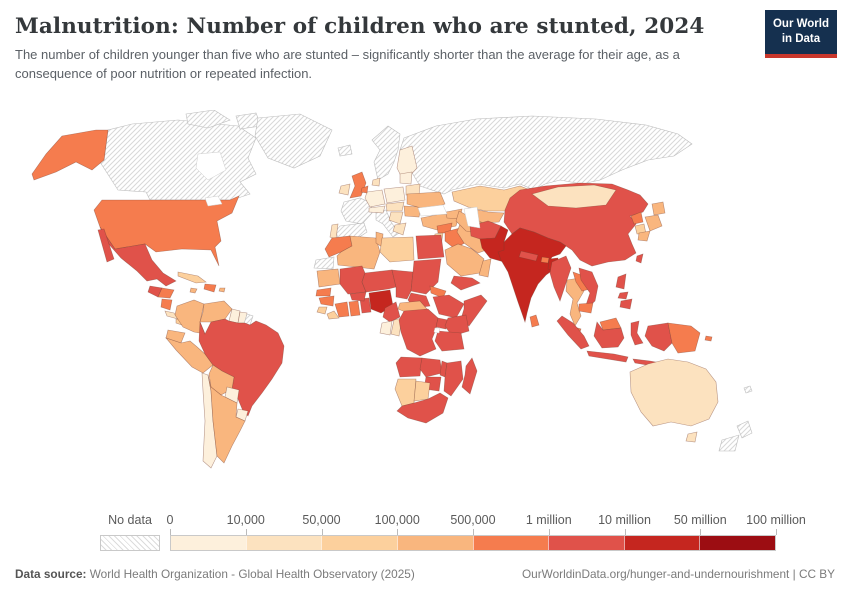  I want to click on country-mozambique, so click(453, 378).